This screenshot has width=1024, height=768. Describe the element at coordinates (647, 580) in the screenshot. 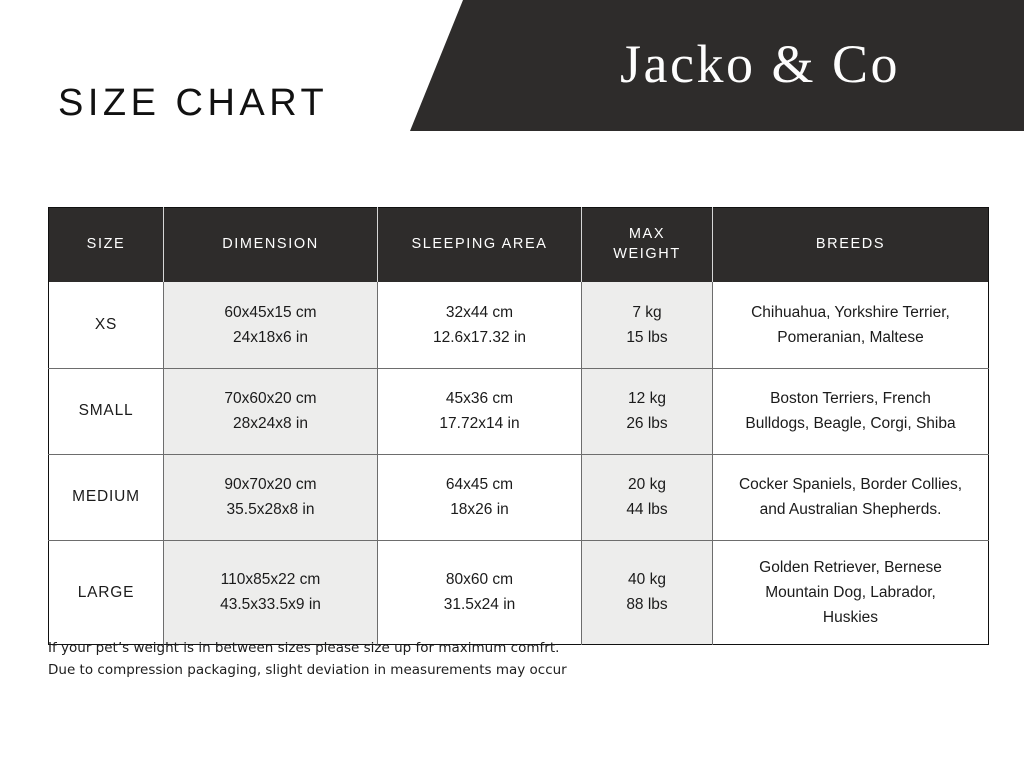

I see `cell-max-weight-kg: 40 kg` at that location.